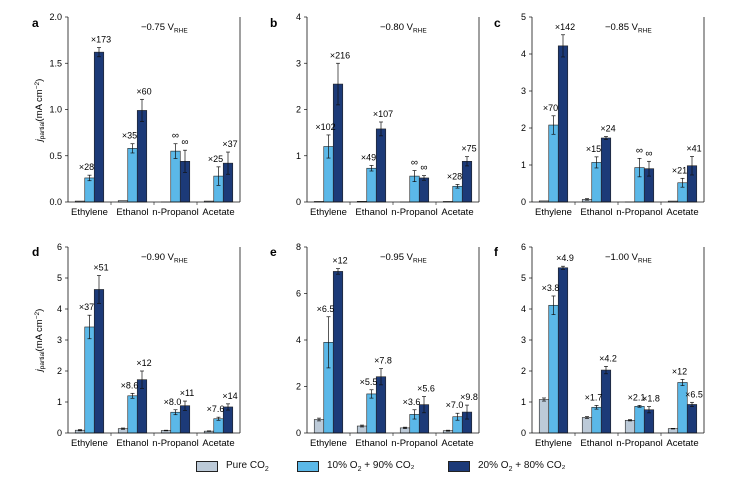 This screenshot has height=481, width=737. I want to click on y-tick-label: 0.5, so click(55, 156).